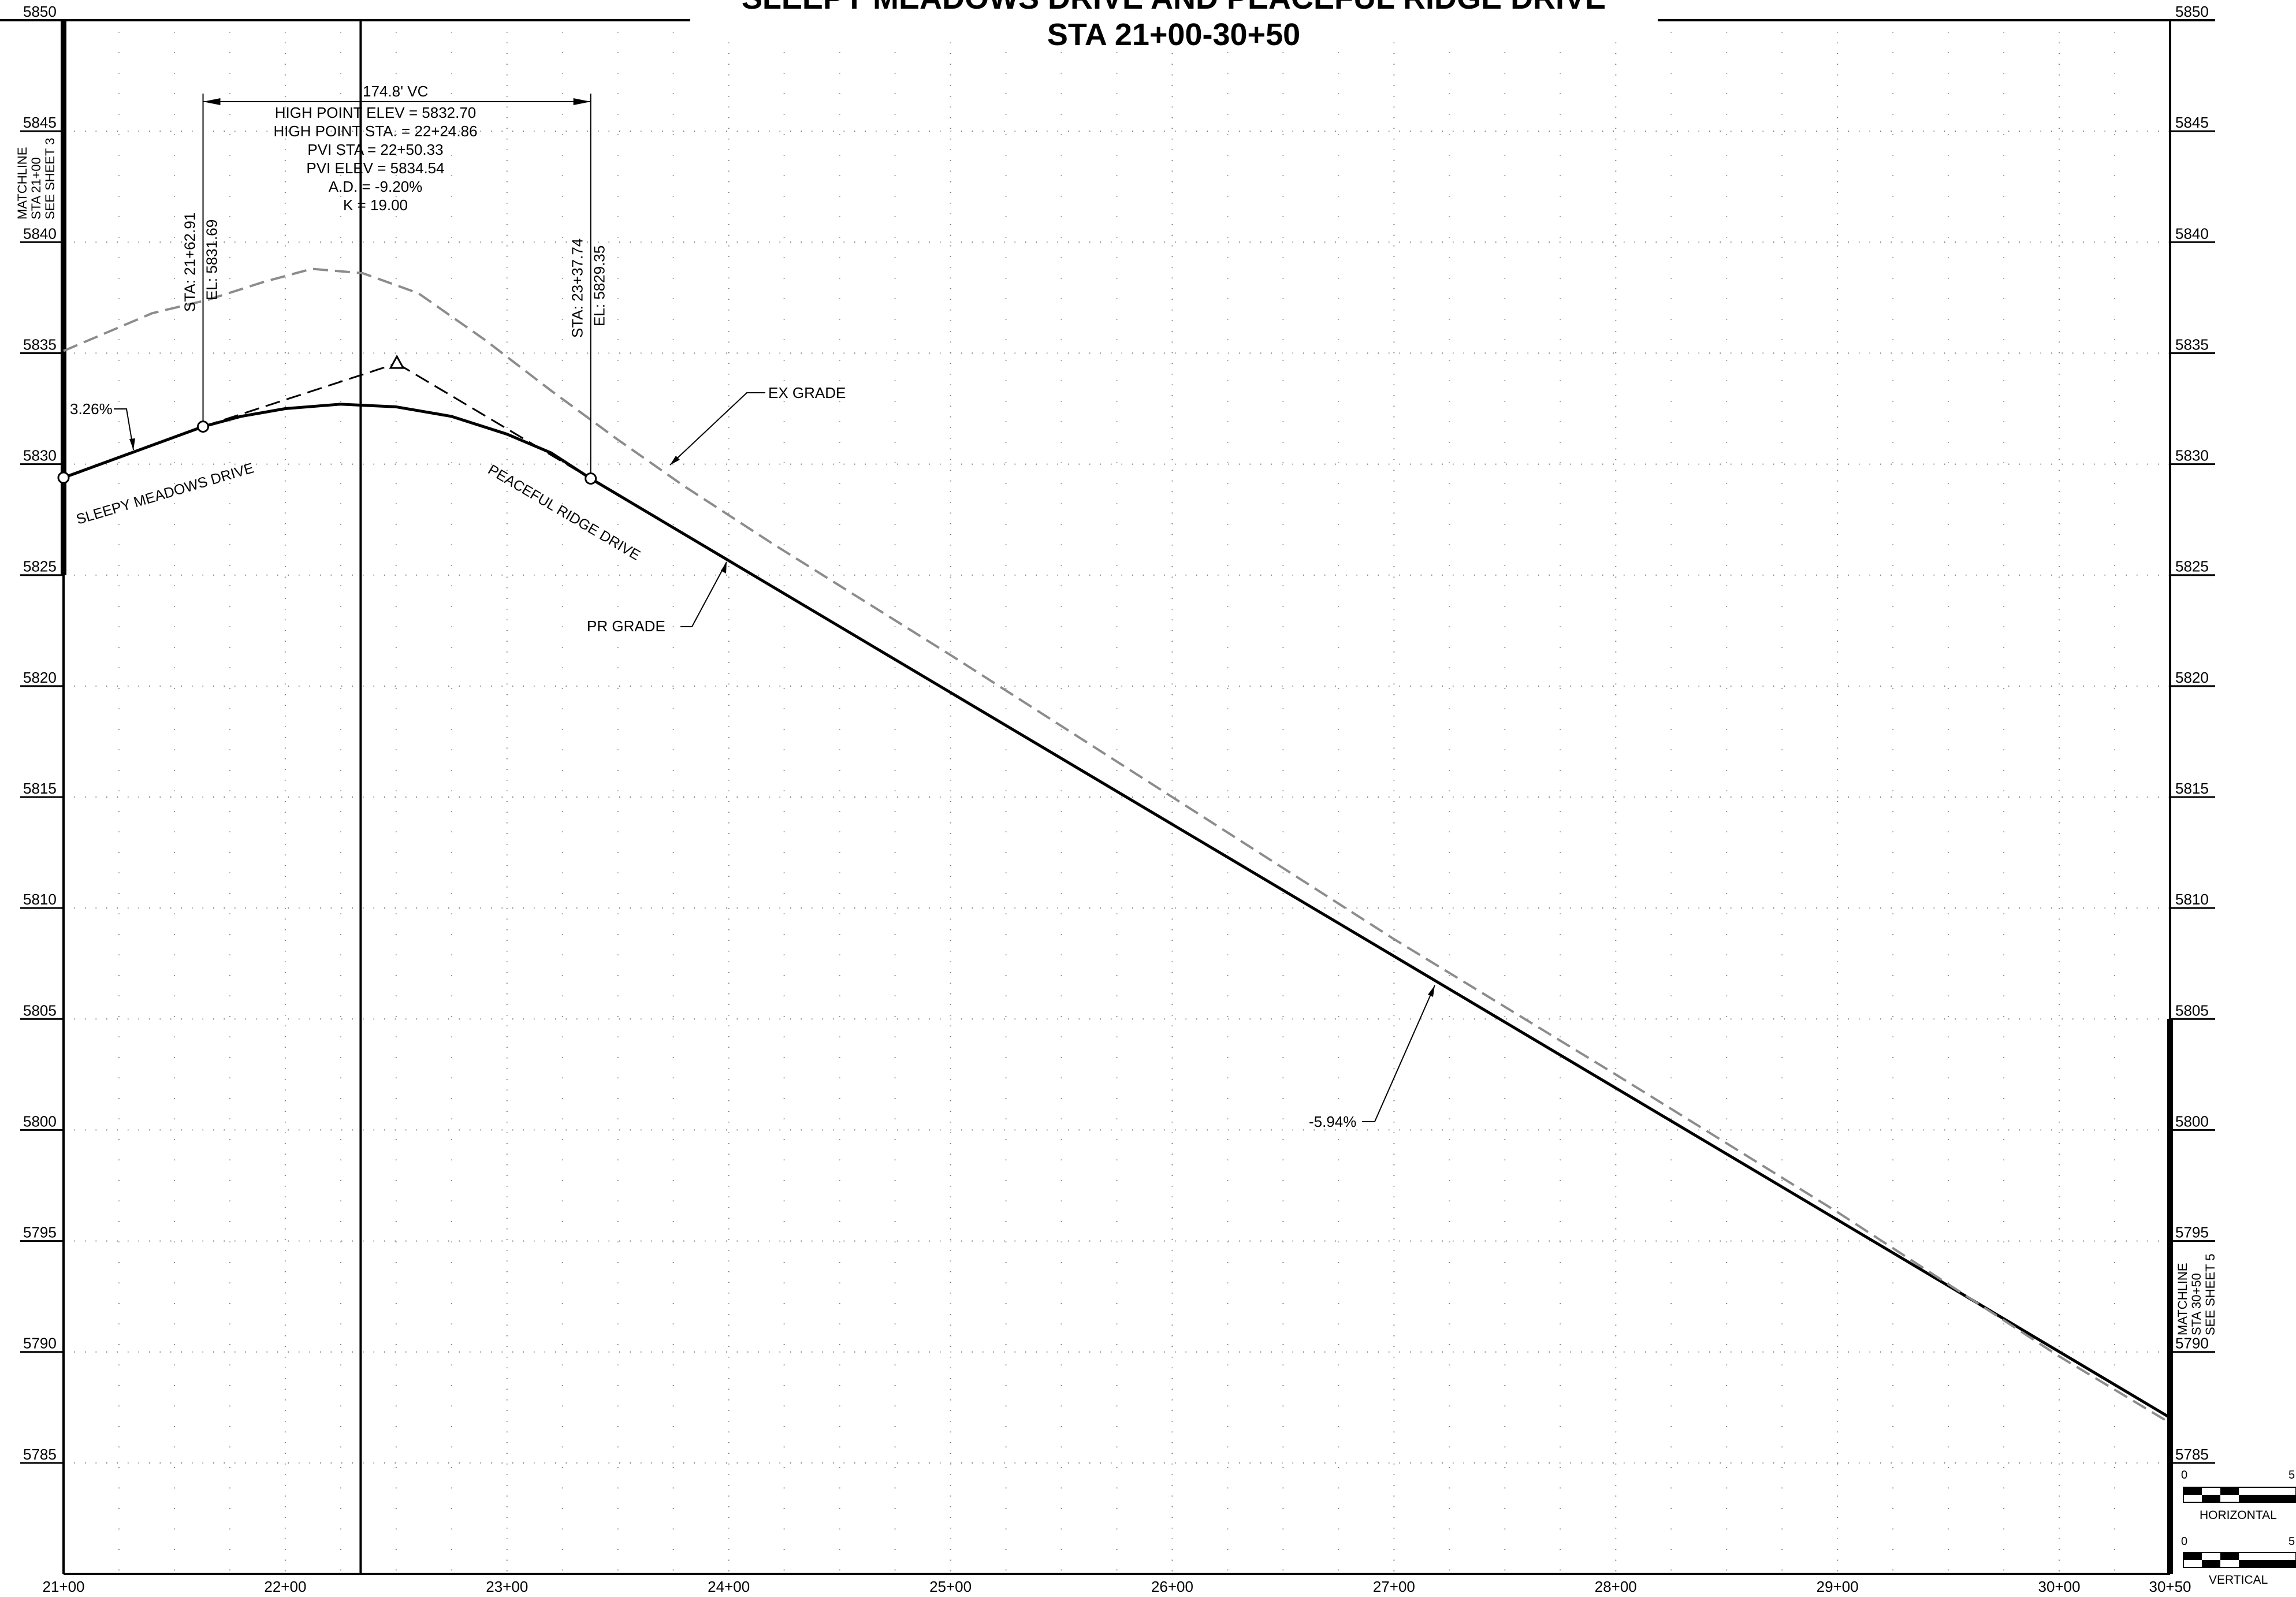 This screenshot has width=2296, height=1597. Describe the element at coordinates (40, 1121) in the screenshot. I see `elevation-label-left: 5800` at that location.